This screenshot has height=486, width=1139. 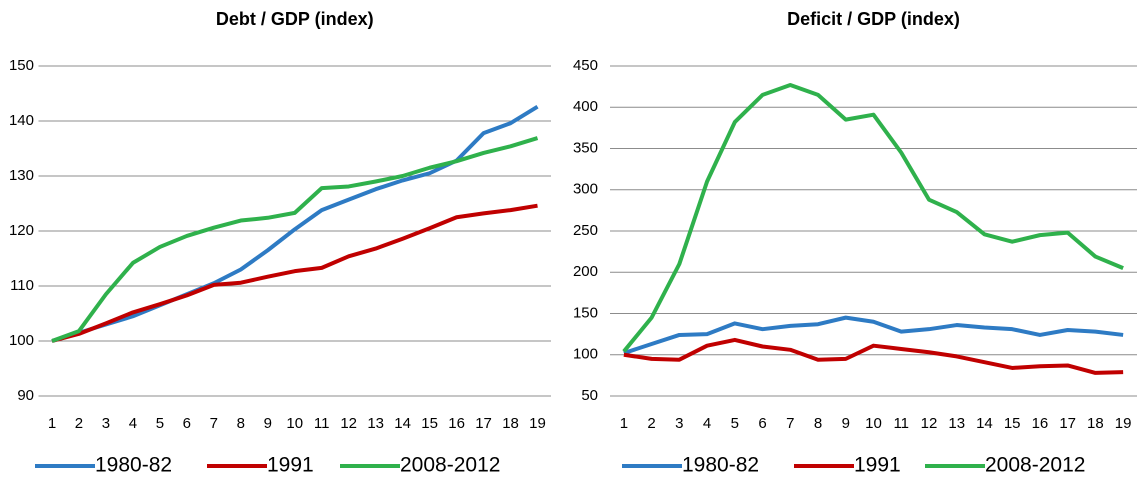 What do you see at coordinates (873, 19) in the screenshot?
I see `chart-title: Deficit / GDP (index)` at bounding box center [873, 19].